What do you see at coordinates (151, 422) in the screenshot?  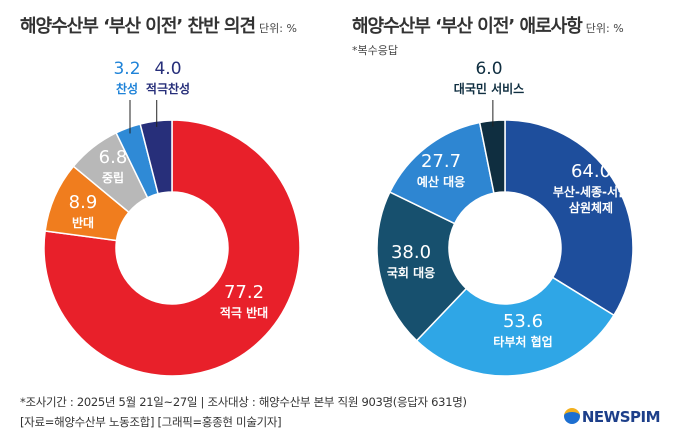 I see `source-credit-footer: [자료=해양수산부 노동조합] [그래픽=홍종현 미술기자]` at bounding box center [151, 422].